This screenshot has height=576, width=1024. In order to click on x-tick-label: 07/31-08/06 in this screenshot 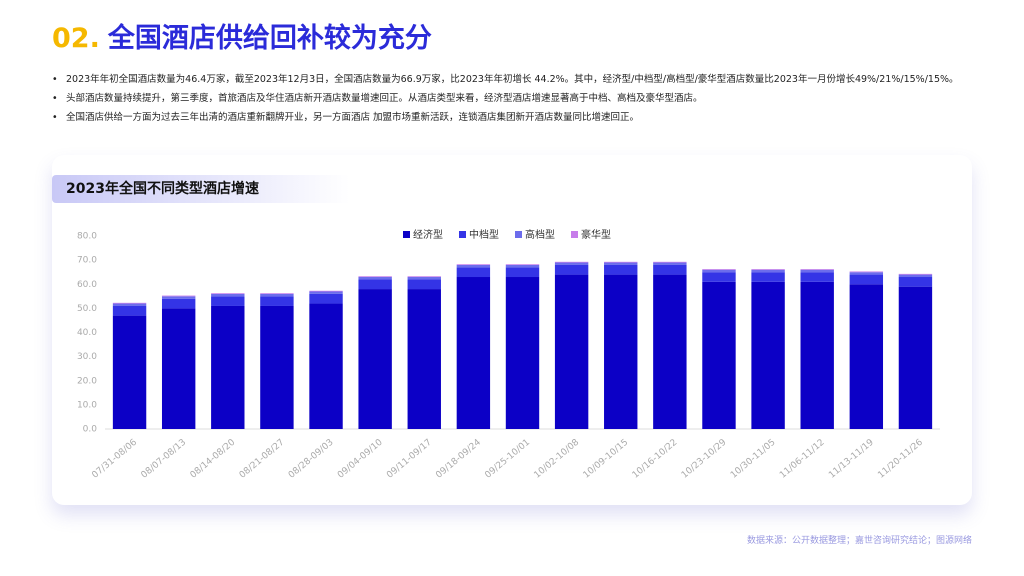, I will do `click(114, 458)`.